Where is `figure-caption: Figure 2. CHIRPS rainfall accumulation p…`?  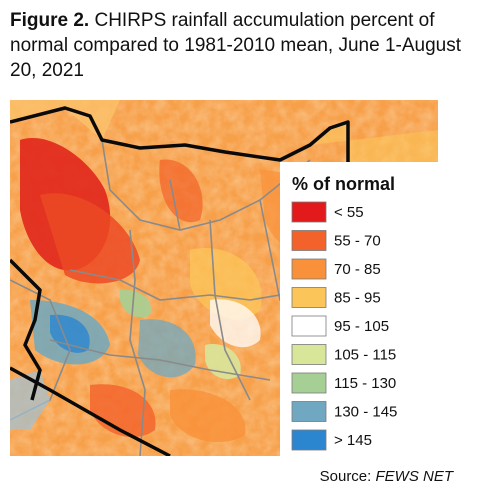 figure-caption: Figure 2. CHIRPS rainfall accumulation p… is located at coordinates (245, 45).